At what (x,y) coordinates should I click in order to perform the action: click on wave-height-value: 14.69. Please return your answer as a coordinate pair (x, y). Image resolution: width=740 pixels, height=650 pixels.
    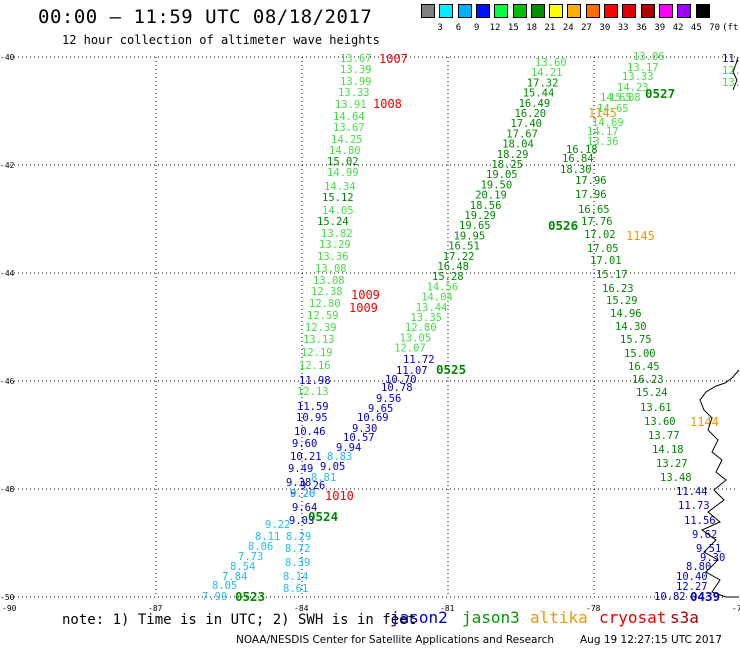
    Looking at the image, I should click on (608, 123).